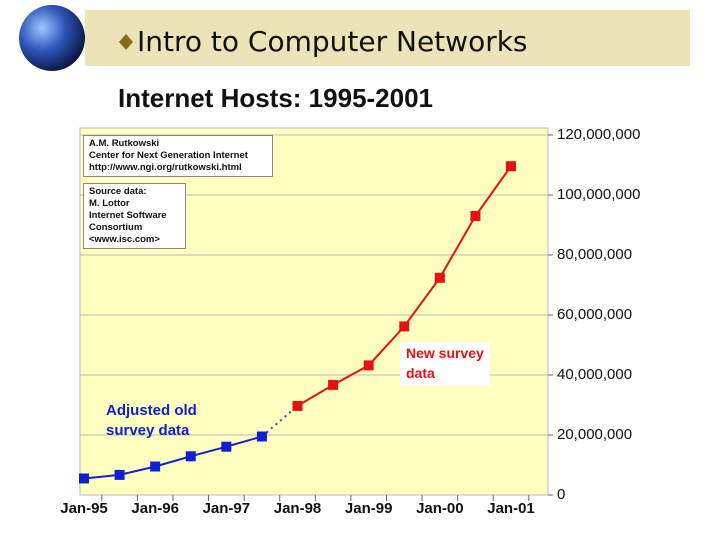 The image size is (720, 540). What do you see at coordinates (598, 194) in the screenshot?
I see `y-tick-label: 100,000,000` at bounding box center [598, 194].